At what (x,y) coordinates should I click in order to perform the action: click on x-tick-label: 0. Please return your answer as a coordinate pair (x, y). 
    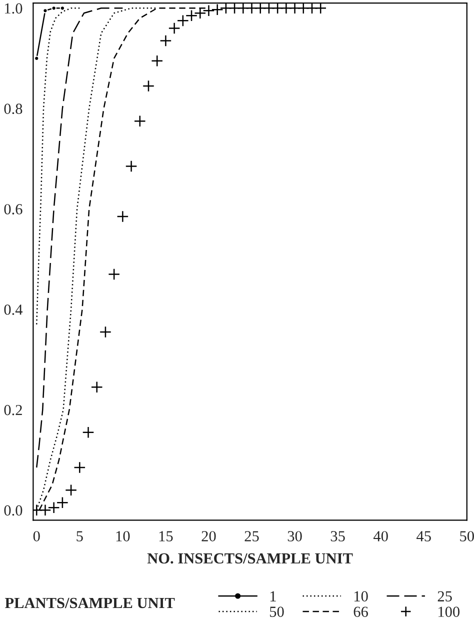
    Looking at the image, I should click on (36, 536).